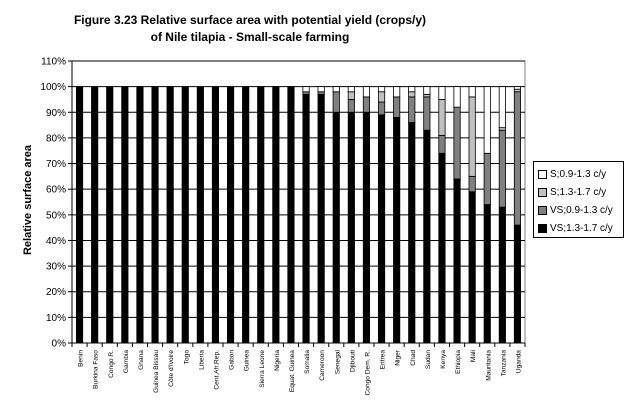 The height and width of the screenshot is (413, 632). Describe the element at coordinates (488, 365) in the screenshot. I see `x-tick-label: Mauritania` at that location.